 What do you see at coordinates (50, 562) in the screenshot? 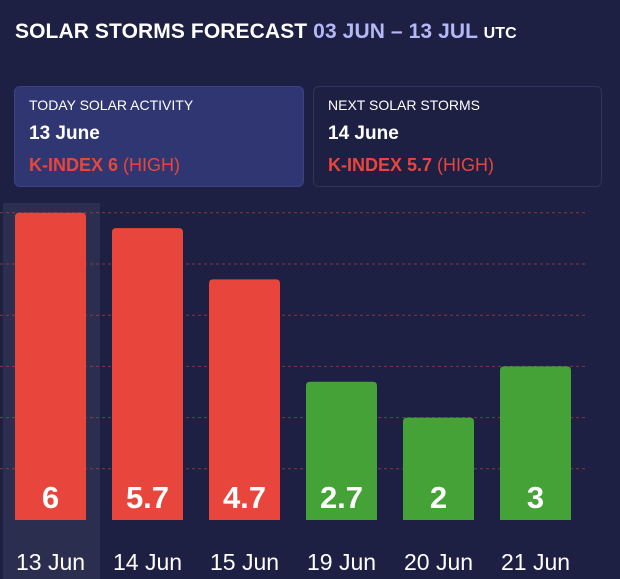
I see `x-tick-label: 13 Jun` at bounding box center [50, 562].